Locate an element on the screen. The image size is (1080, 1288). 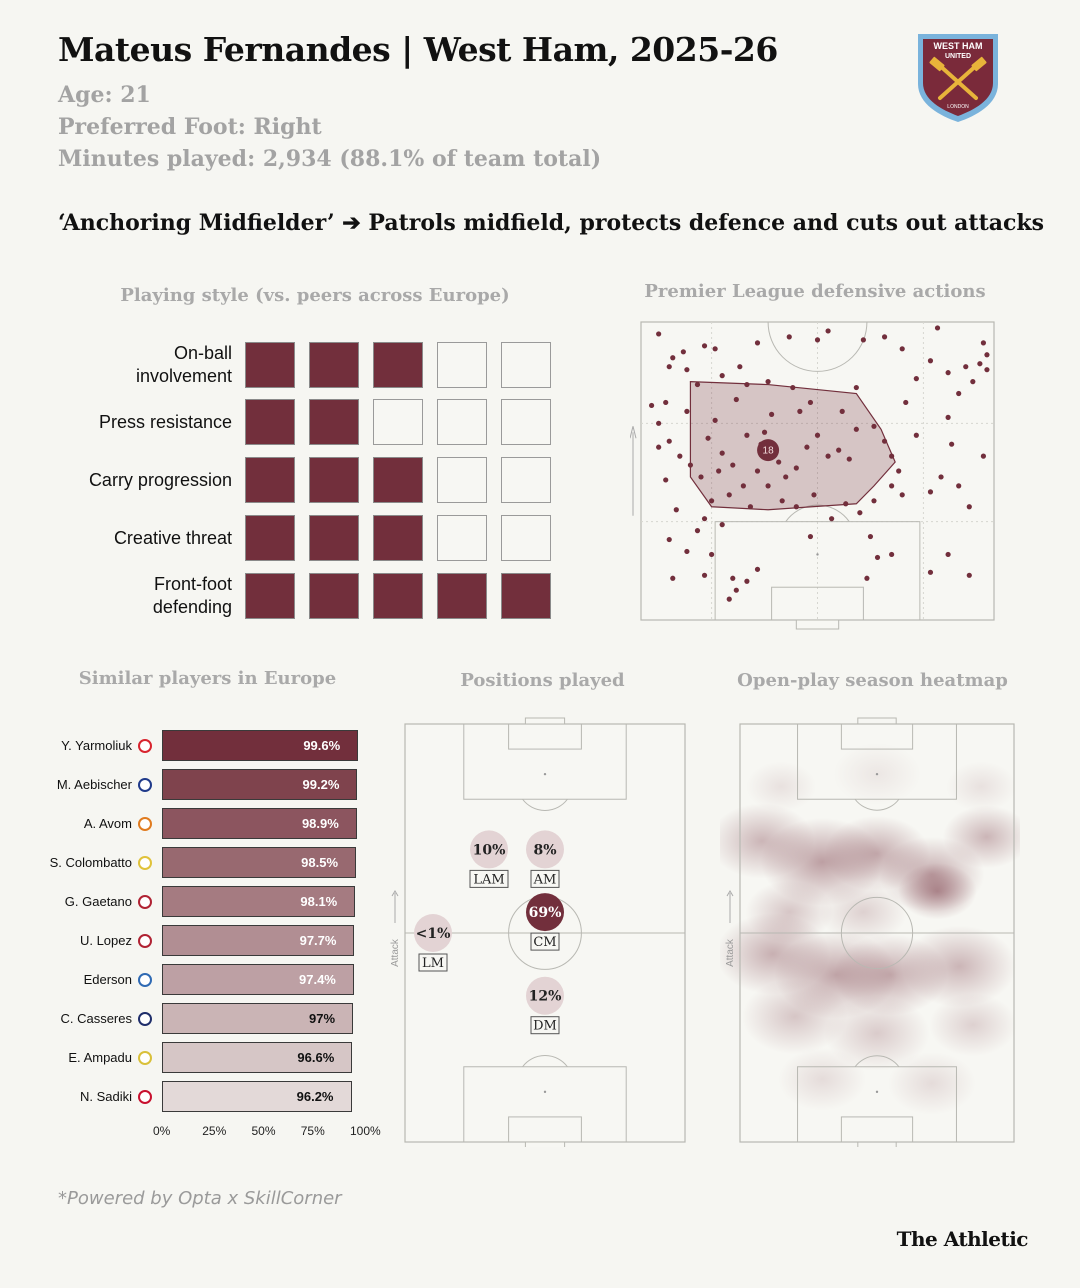
penalty-arc-bottom is located at coordinates (877, 1061).